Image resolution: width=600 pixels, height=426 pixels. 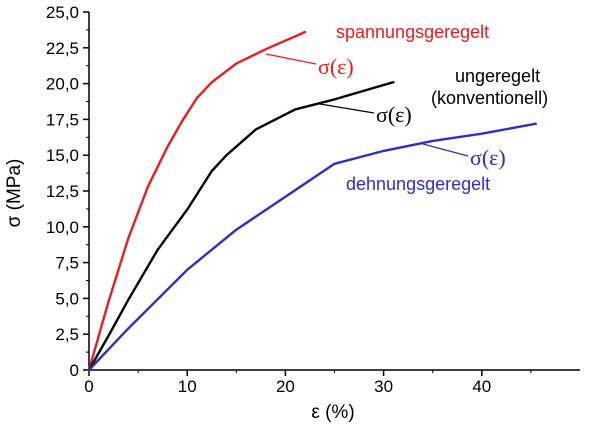 I want to click on annotation-1: spannungsgeregelt, so click(x=412, y=32).